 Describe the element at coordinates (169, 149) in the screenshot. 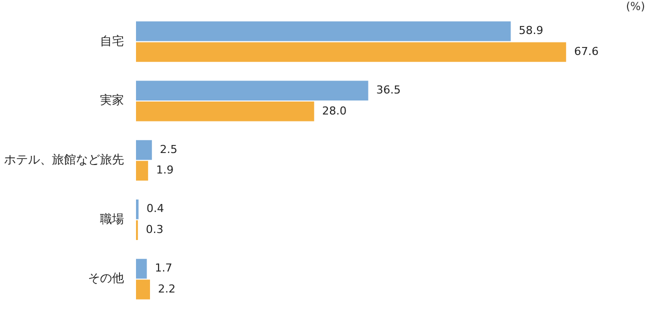

I see `data-label: 2.5` at that location.